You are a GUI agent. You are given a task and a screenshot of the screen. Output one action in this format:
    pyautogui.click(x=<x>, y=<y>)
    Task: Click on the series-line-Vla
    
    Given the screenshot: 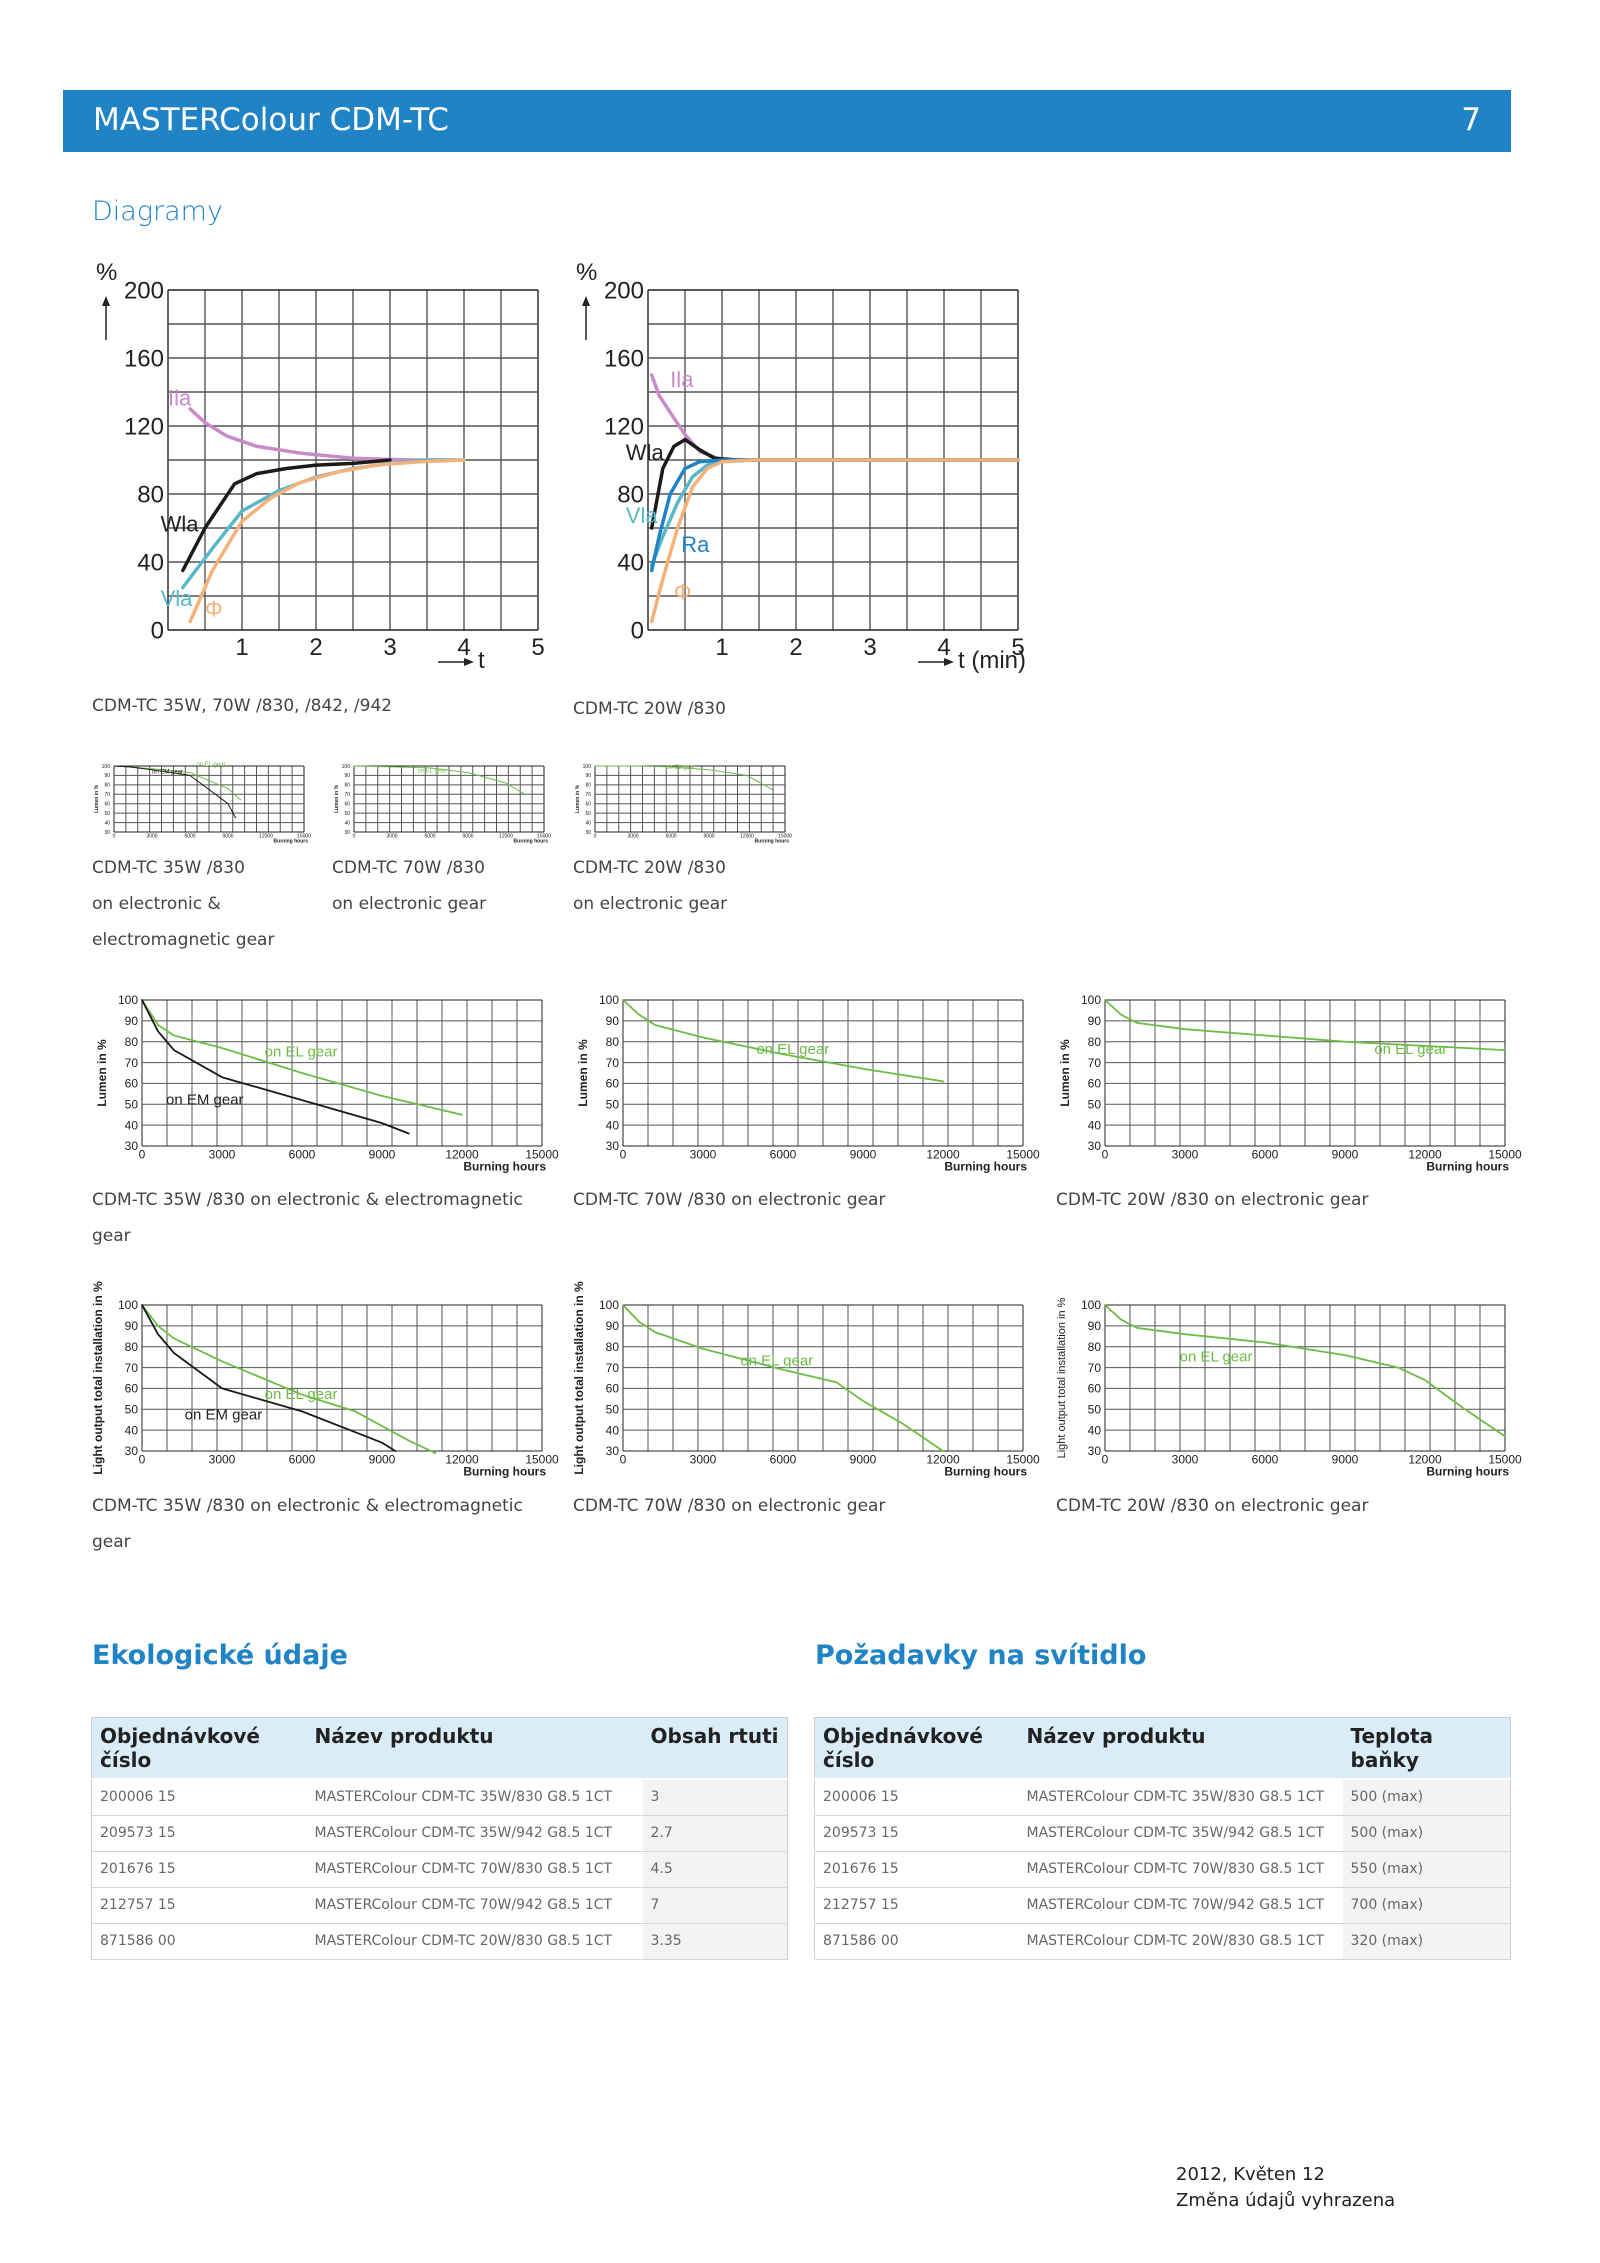 What is the action you would take?
    pyautogui.click(x=323, y=524)
    